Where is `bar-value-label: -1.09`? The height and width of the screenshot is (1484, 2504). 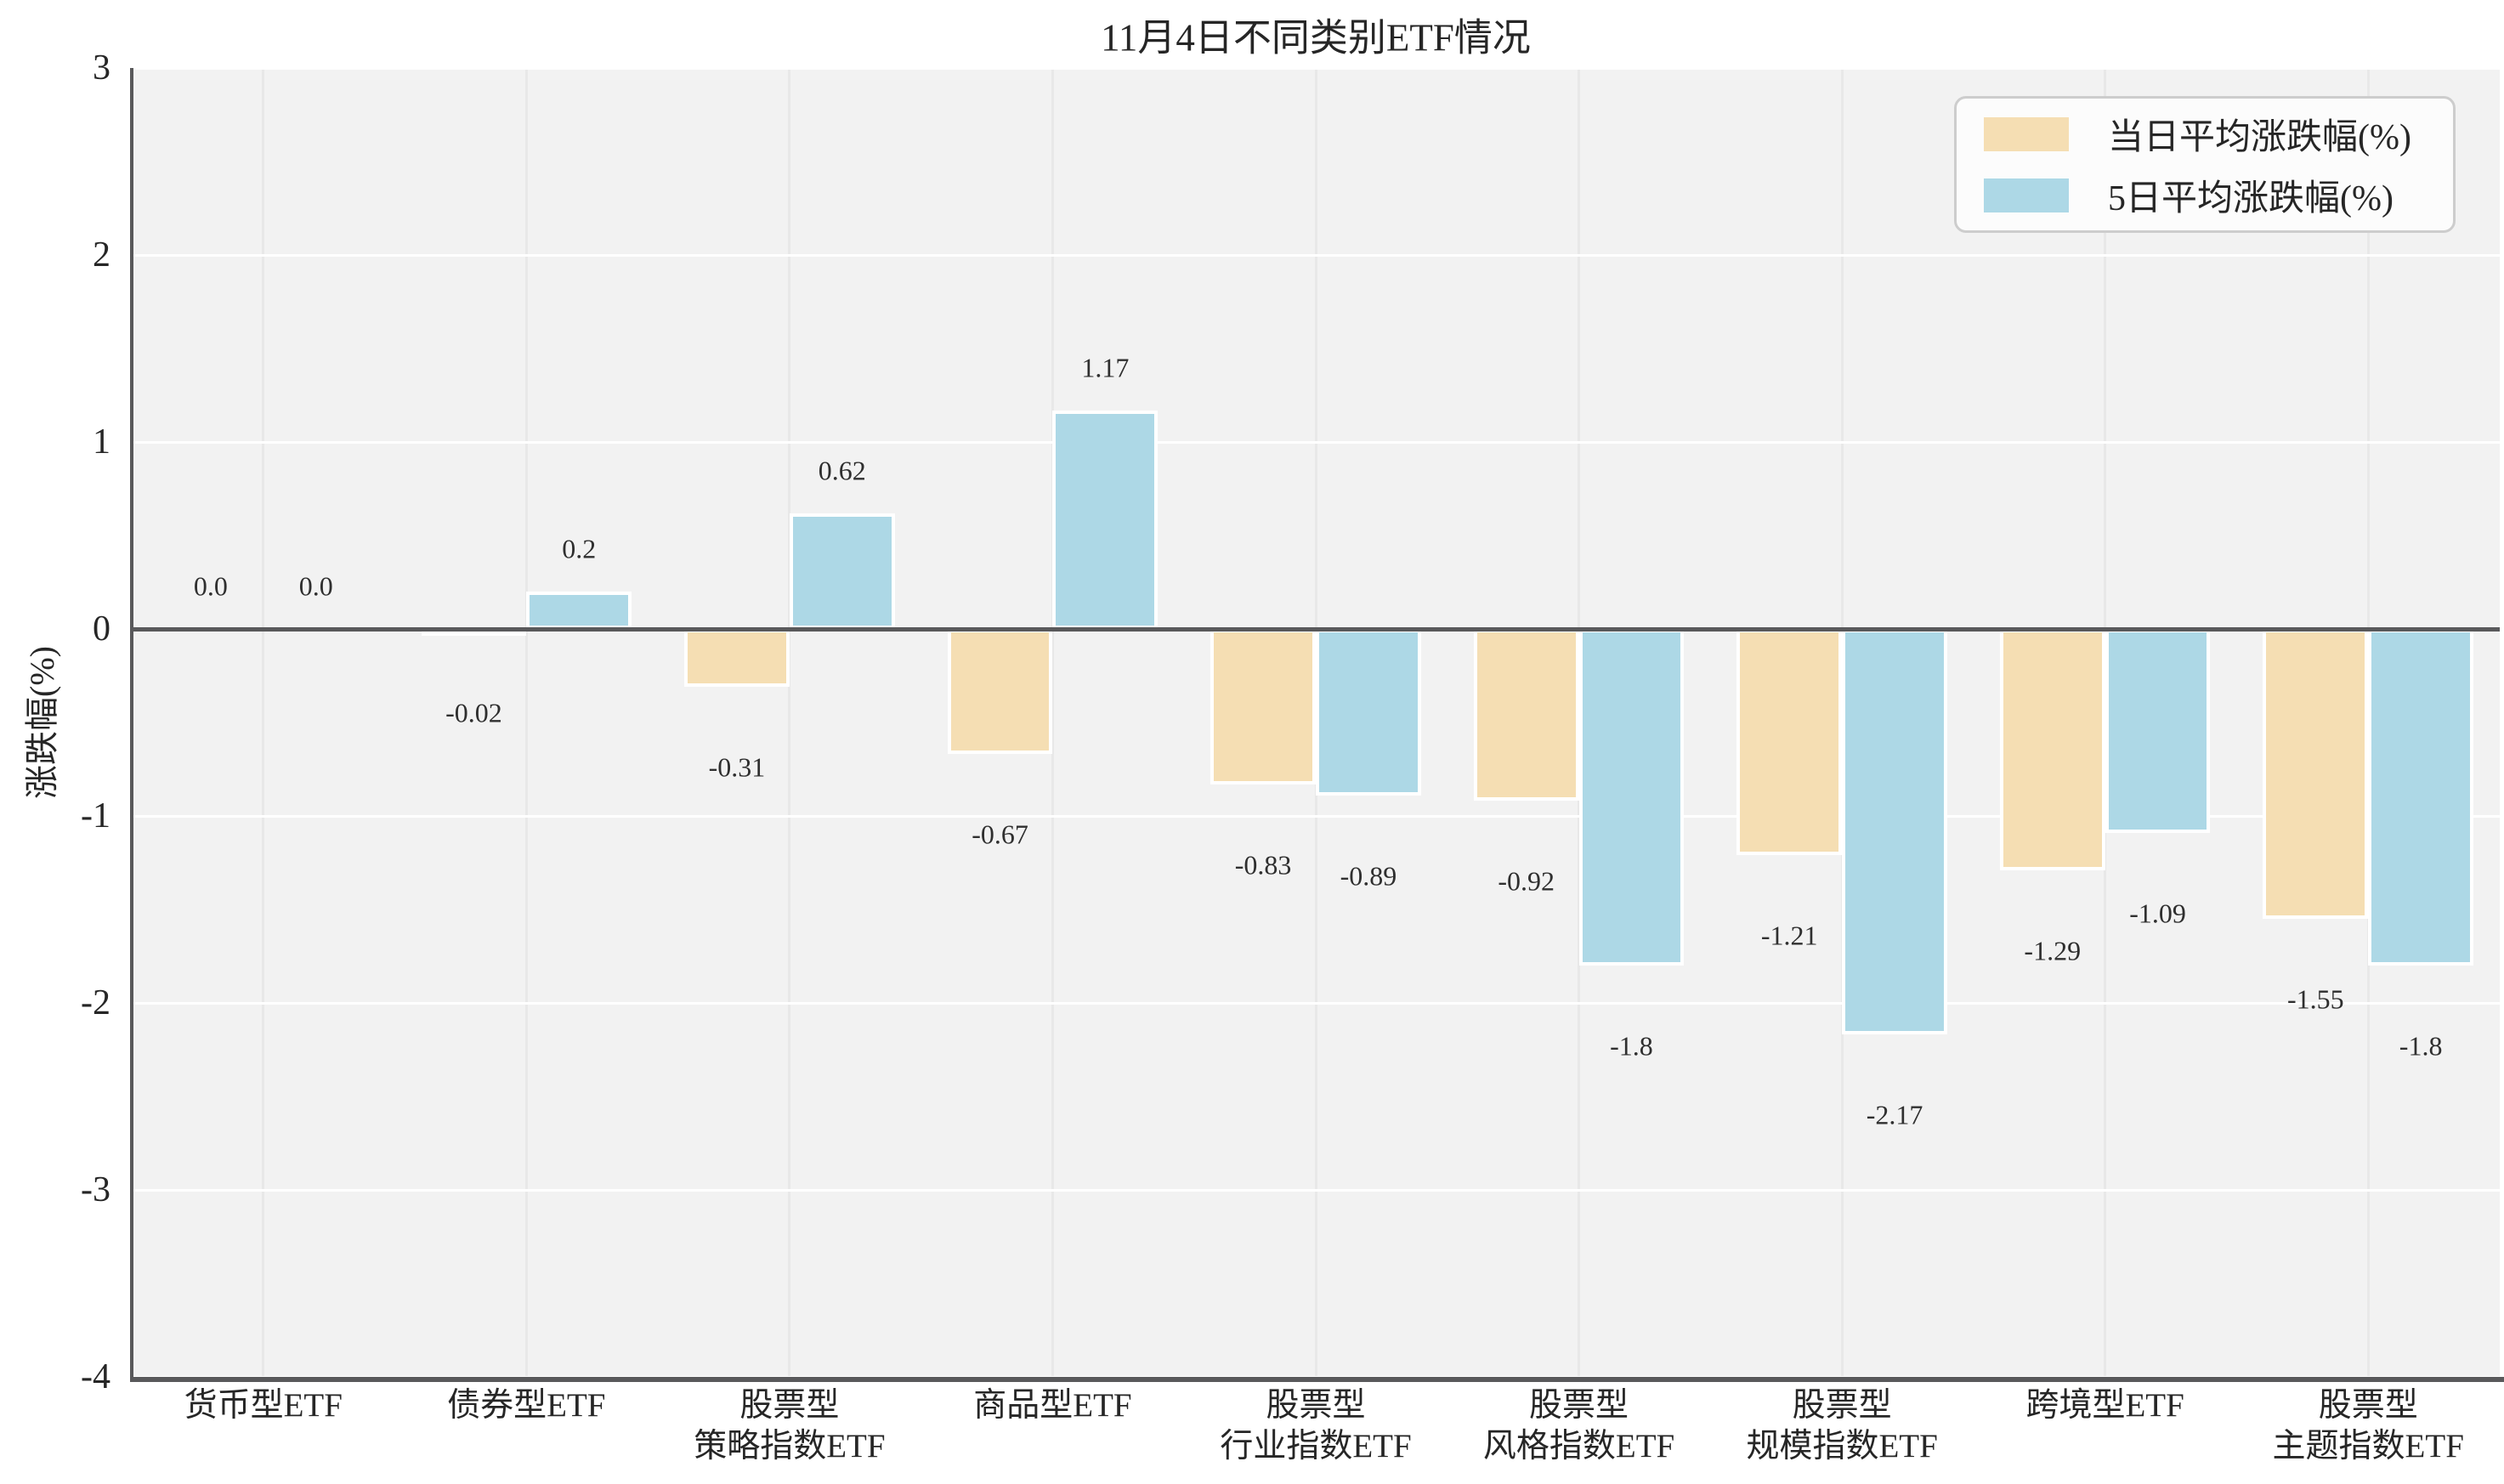
bar-value-label: -1.09 is located at coordinates (2157, 913).